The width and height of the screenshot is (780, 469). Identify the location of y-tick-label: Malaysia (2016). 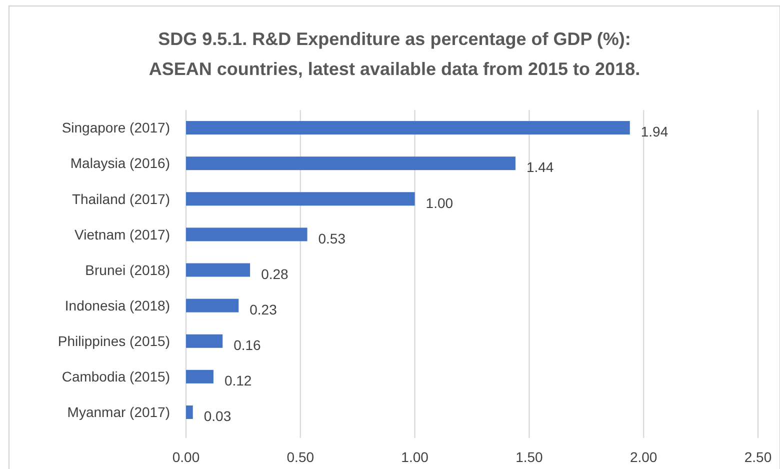
(120, 163).